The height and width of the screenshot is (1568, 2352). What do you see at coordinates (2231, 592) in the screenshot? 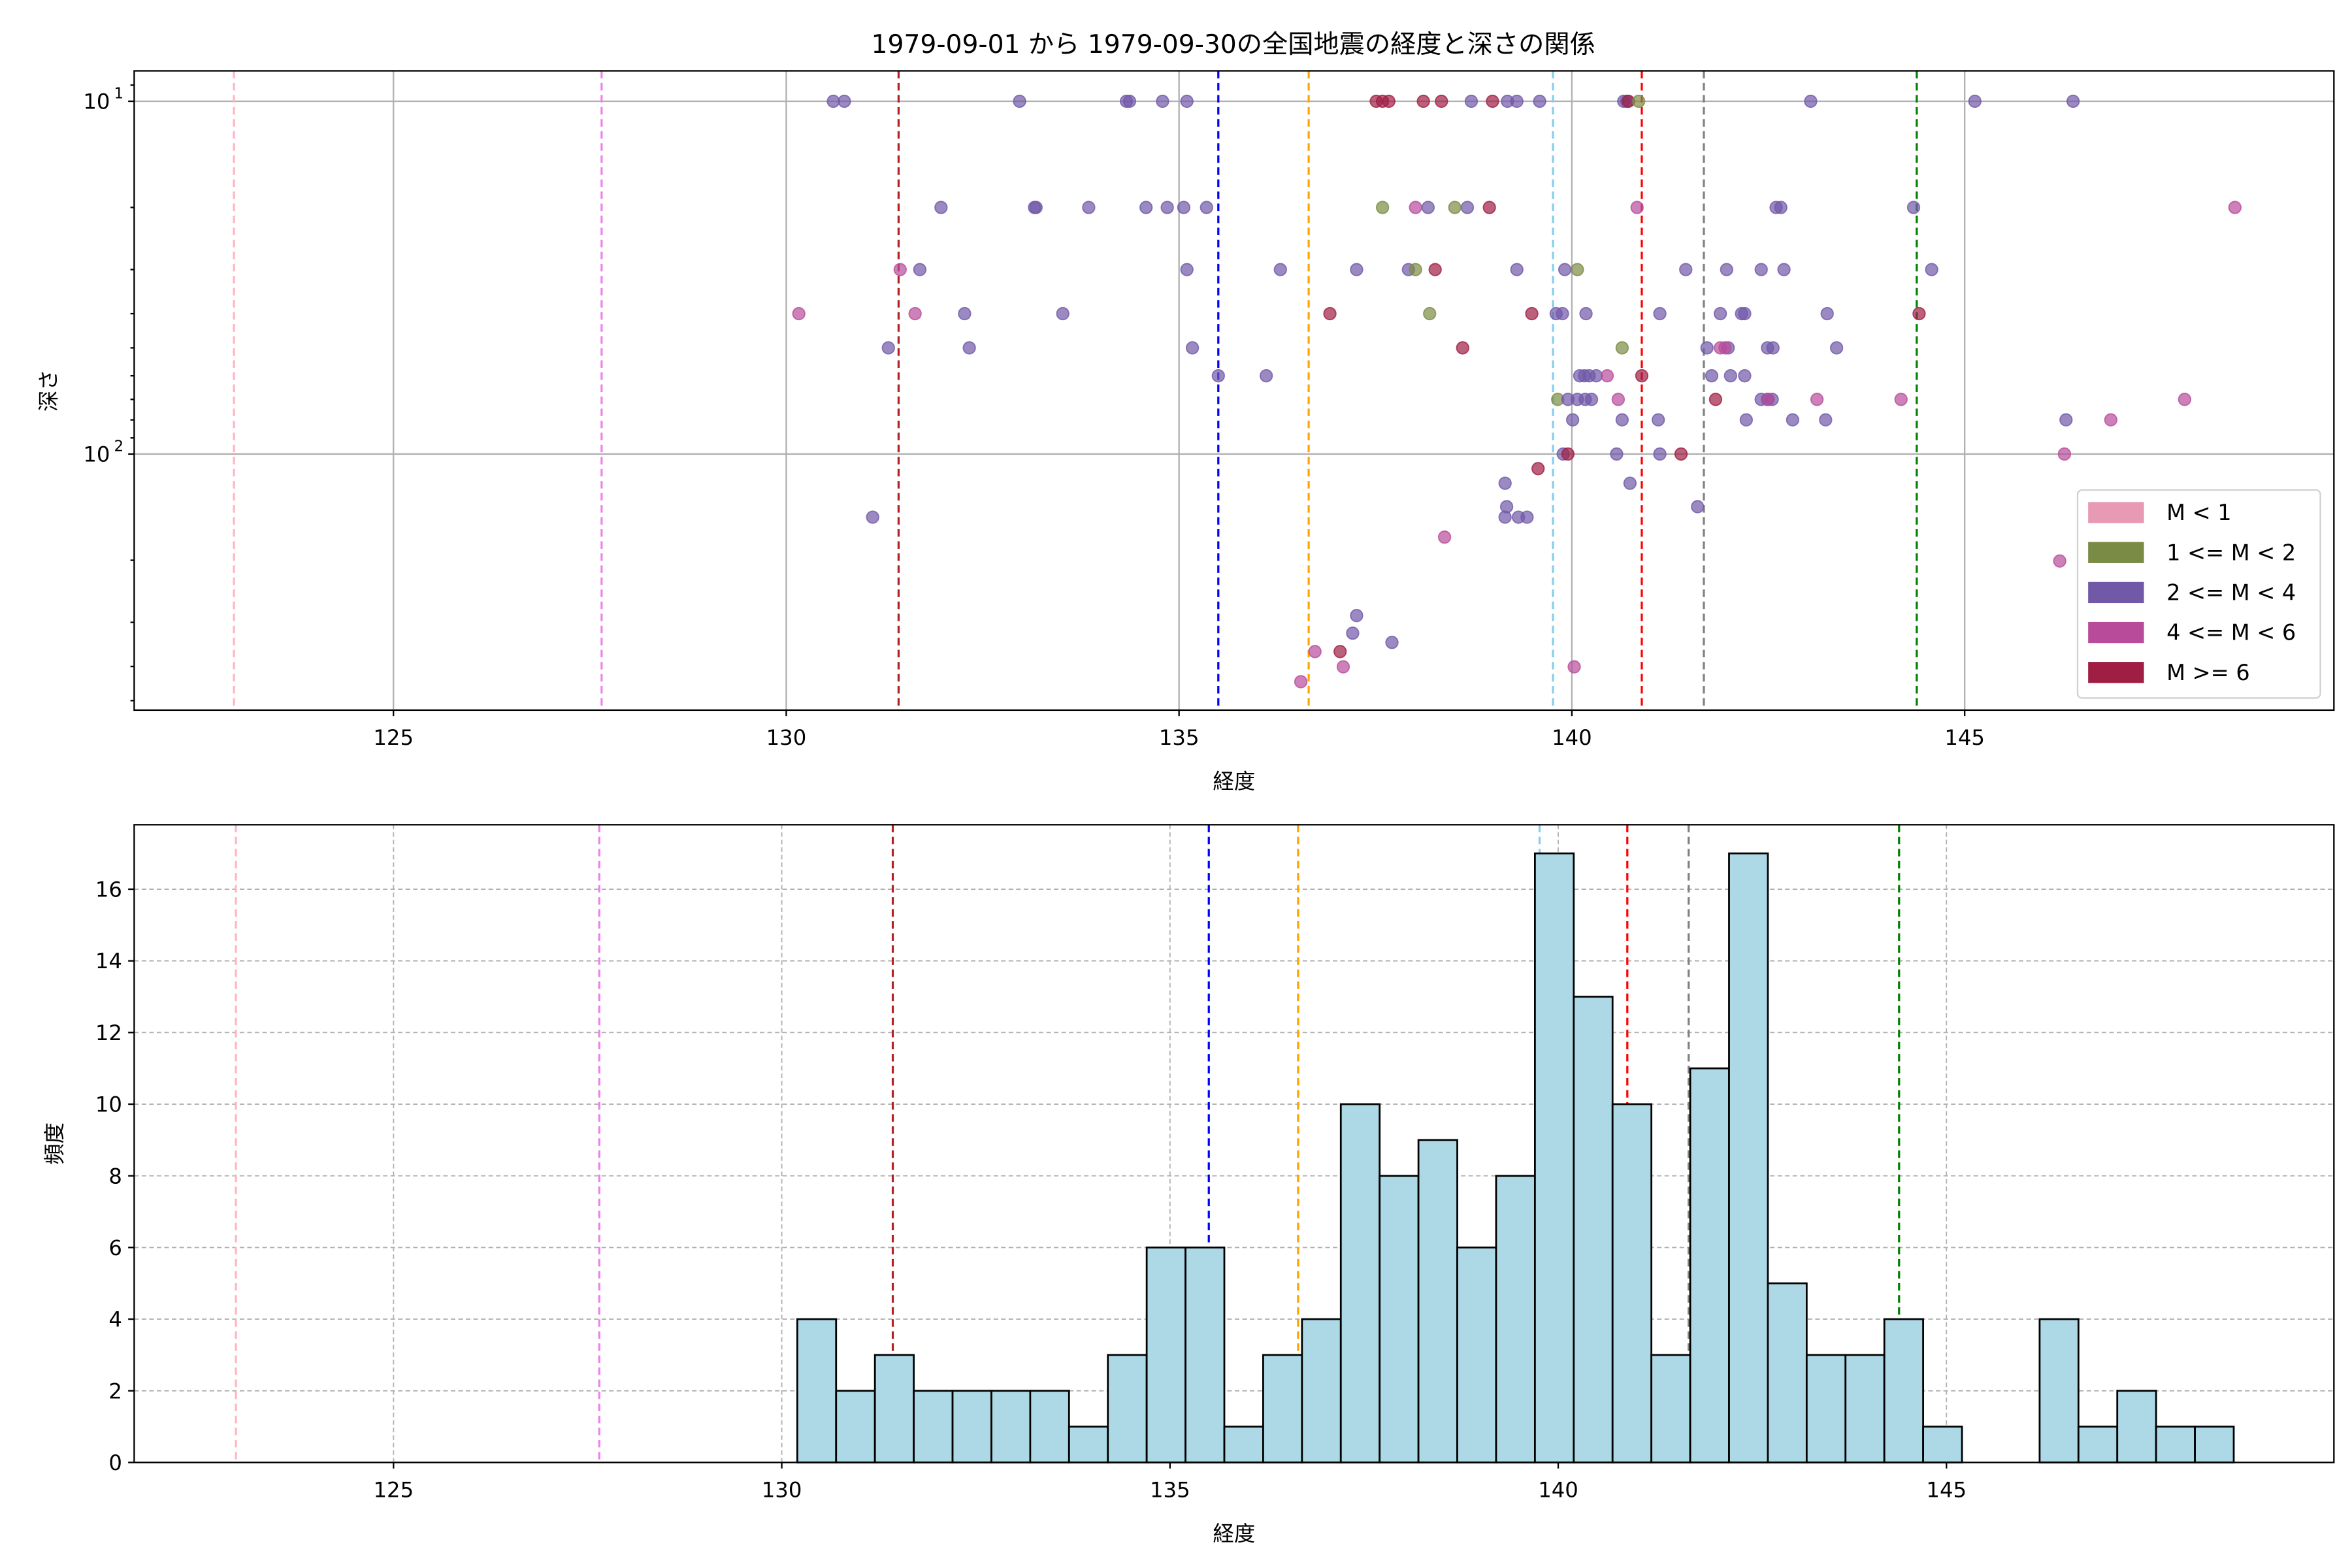
I see `legend-label: 2 <= M < 4` at bounding box center [2231, 592].